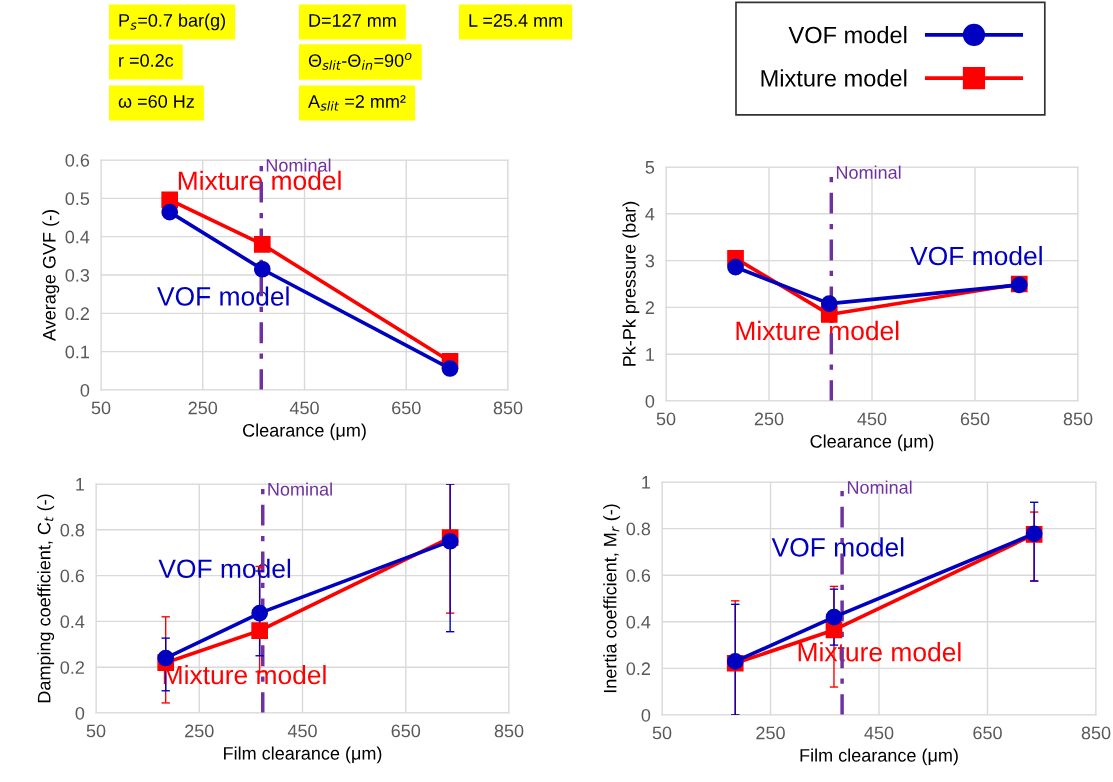 The width and height of the screenshot is (1113, 782). Describe the element at coordinates (46, 598) in the screenshot. I see `y-axis-title: Damping coefficient, C$_{t}$ (-)` at that location.